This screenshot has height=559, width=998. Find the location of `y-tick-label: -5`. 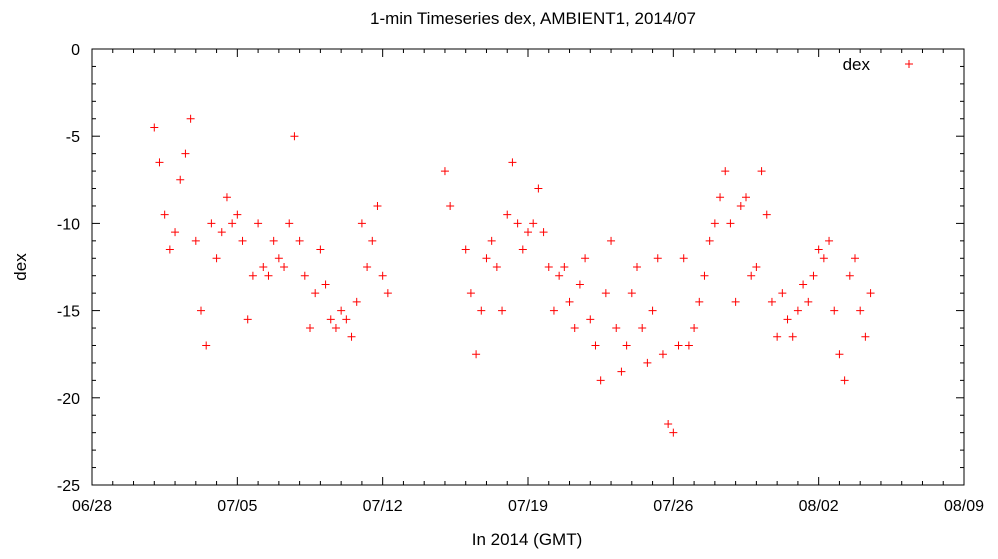

y-tick-label: -5 is located at coordinates (73, 137).